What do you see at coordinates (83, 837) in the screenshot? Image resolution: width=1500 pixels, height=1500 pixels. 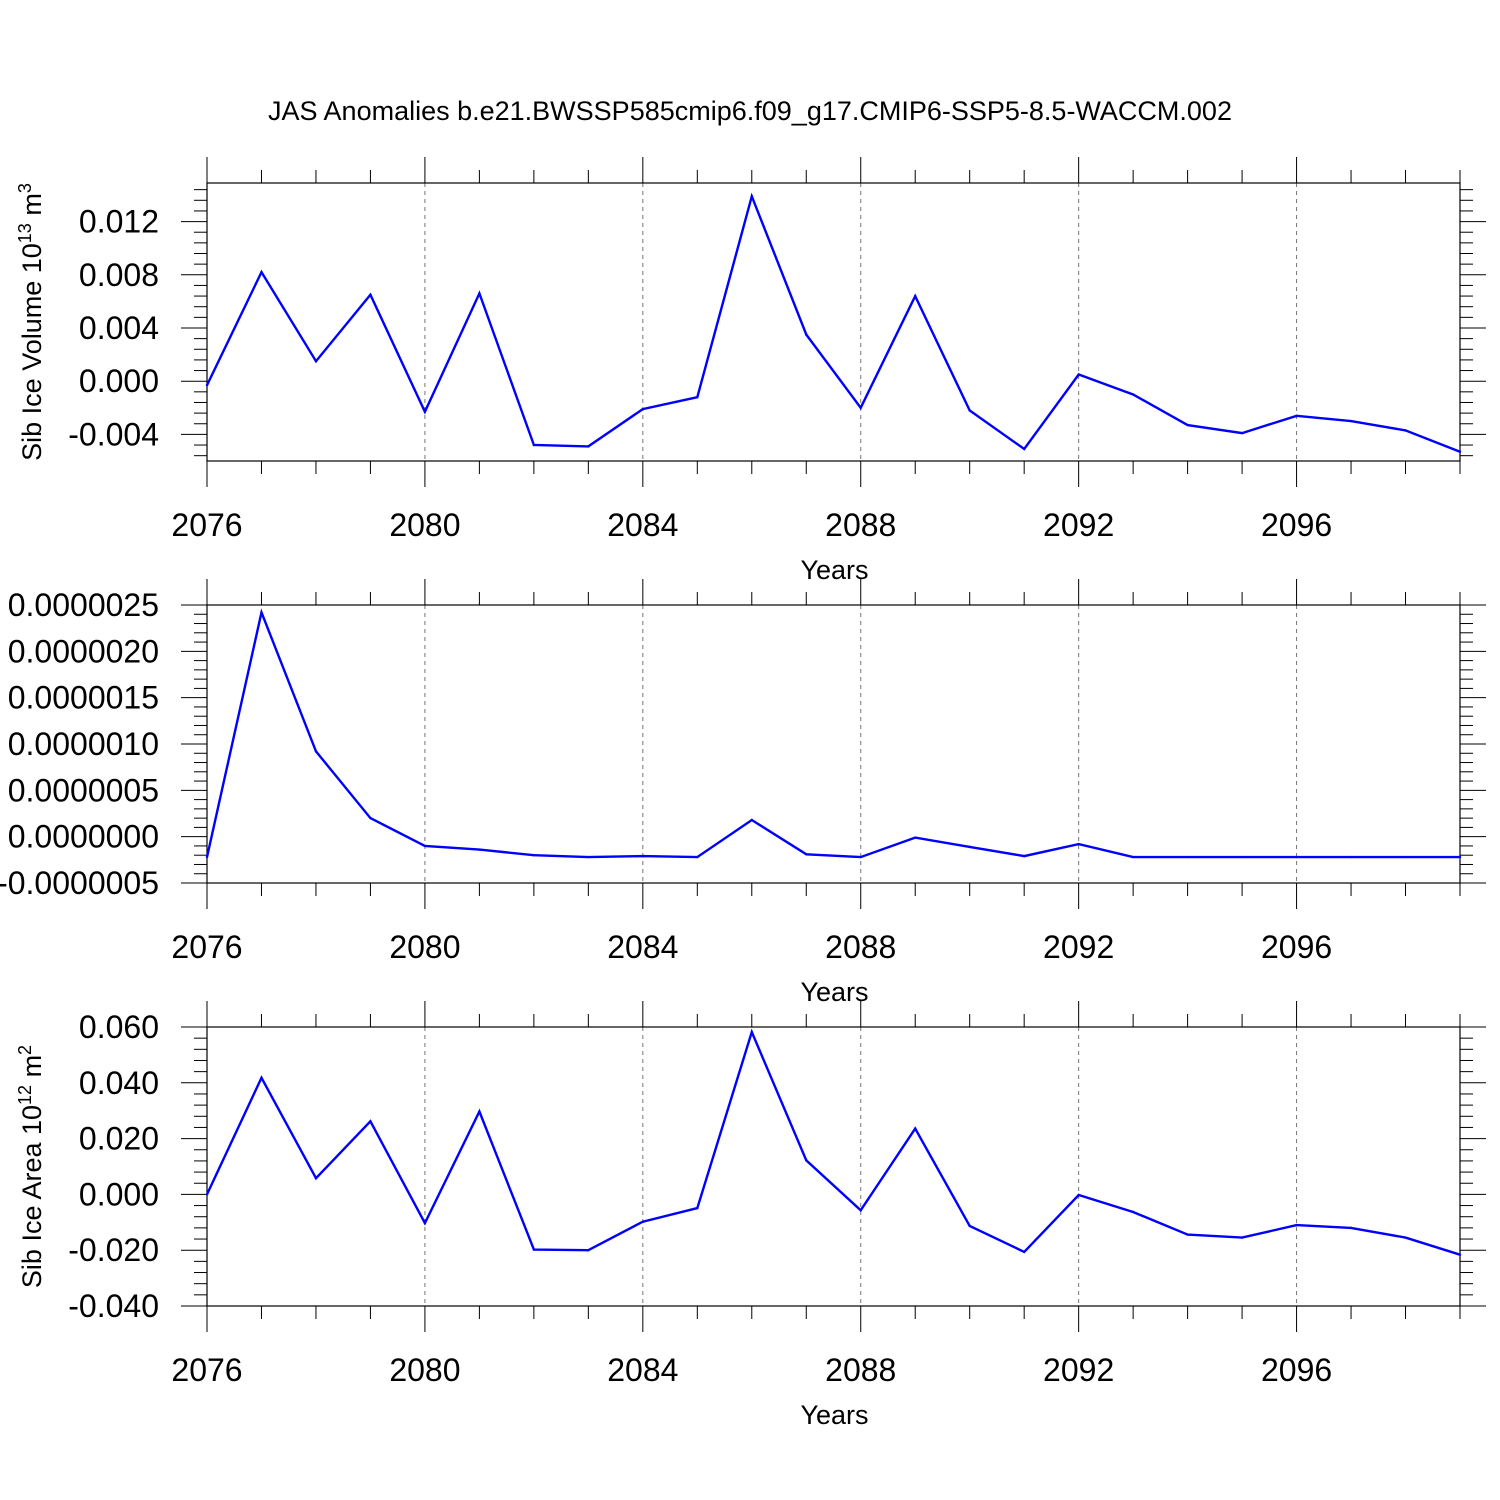 I see `y-tick-label: 0.0000000` at bounding box center [83, 837].